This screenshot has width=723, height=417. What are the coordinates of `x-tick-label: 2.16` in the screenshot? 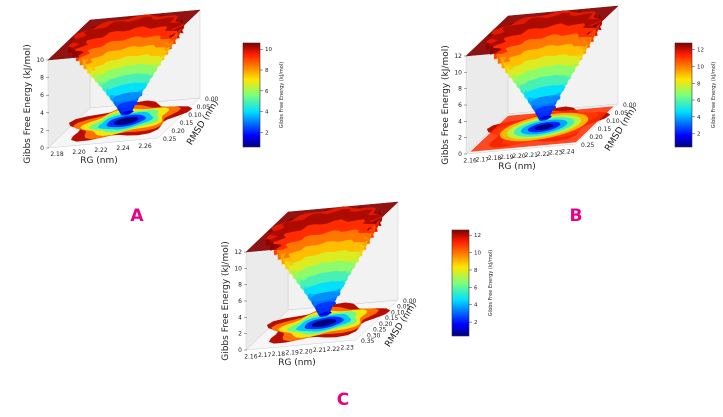 It's located at (251, 356).